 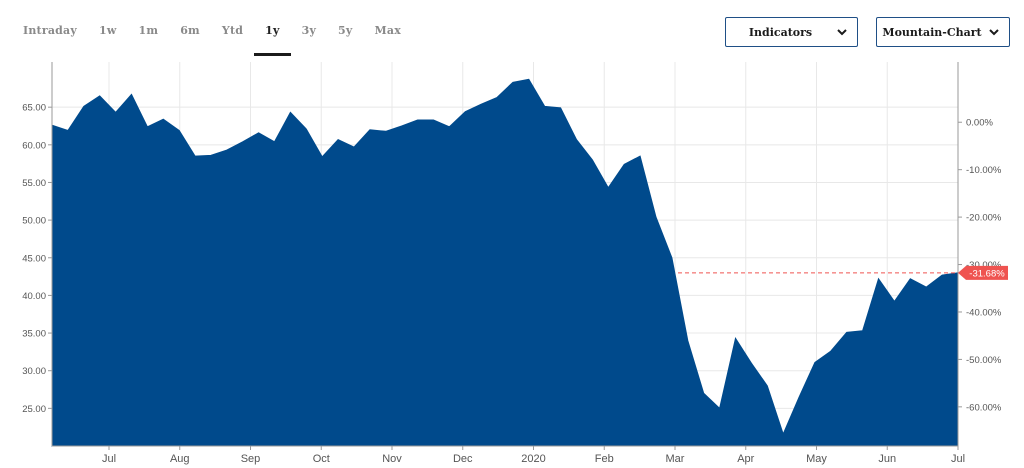 I want to click on y-left-tick-label: 65.00, so click(x=34, y=108).